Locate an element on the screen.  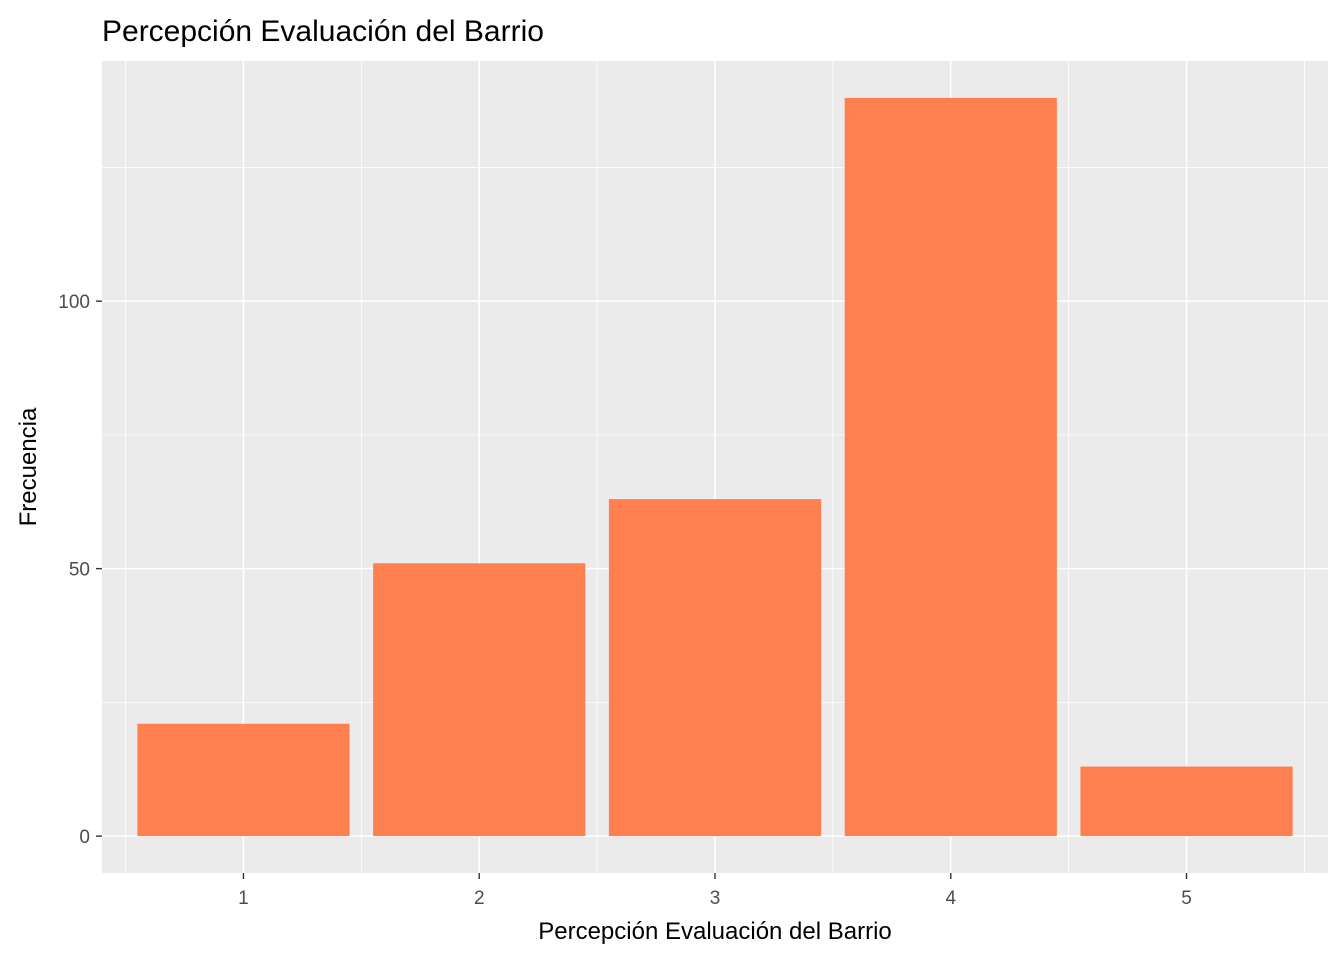
x-tick-label: 1 is located at coordinates (243, 898).